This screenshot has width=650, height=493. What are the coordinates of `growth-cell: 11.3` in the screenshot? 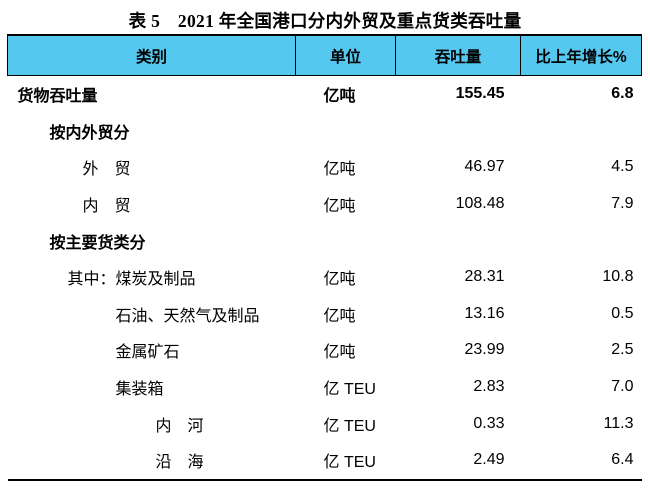 It's located at (618, 423).